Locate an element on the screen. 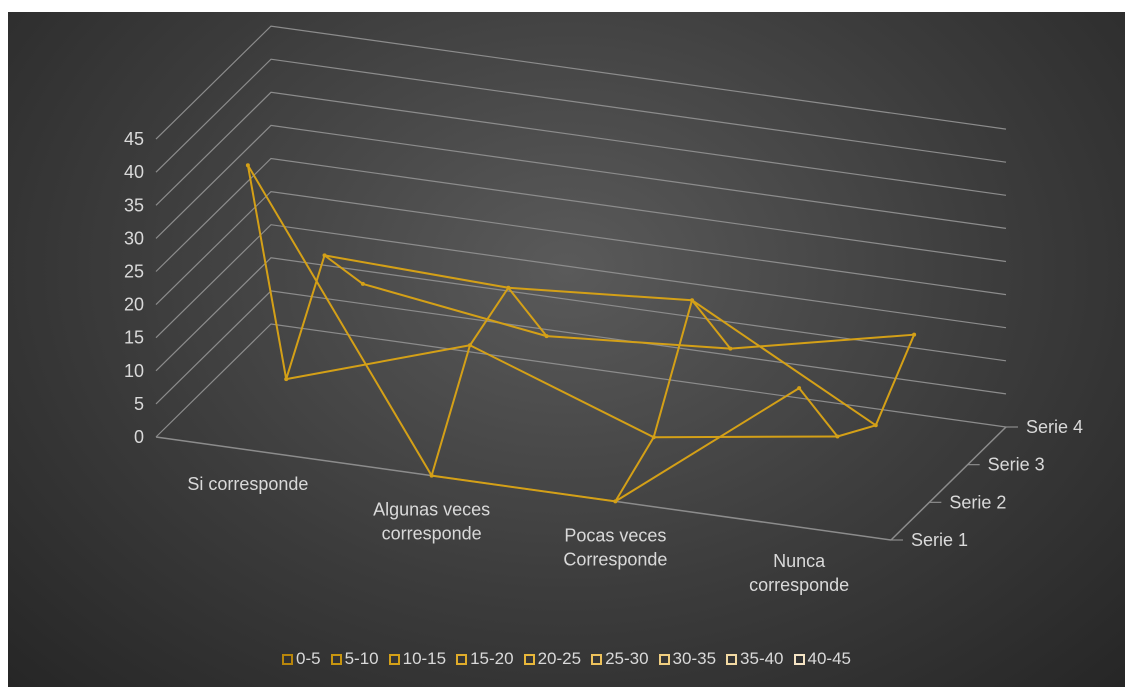 This screenshot has width=1131, height=691. legend-label: 40-45 is located at coordinates (829, 658).